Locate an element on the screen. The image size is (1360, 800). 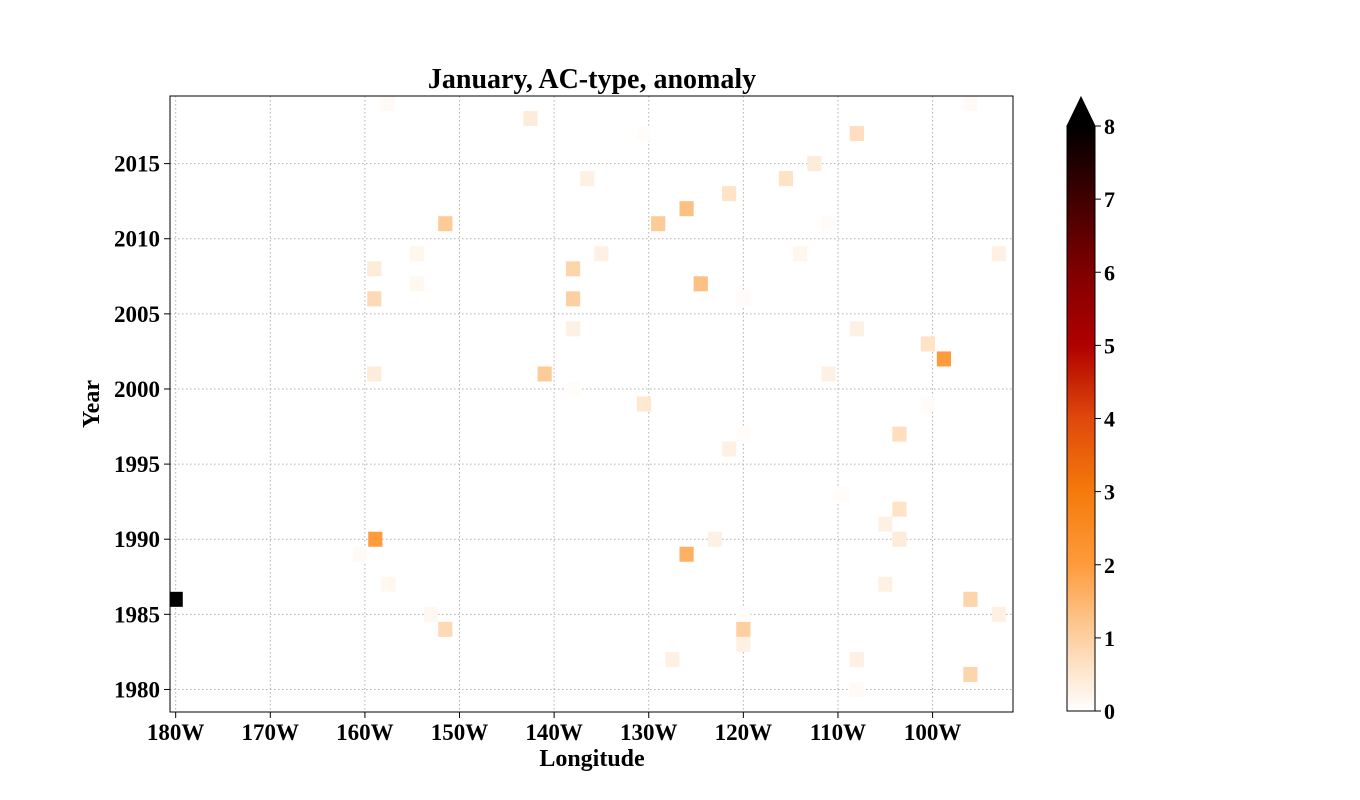
y-axis-ticks: 1980 1985 1990 1995 2000 2005 2010 2015 is located at coordinates (142, 427).